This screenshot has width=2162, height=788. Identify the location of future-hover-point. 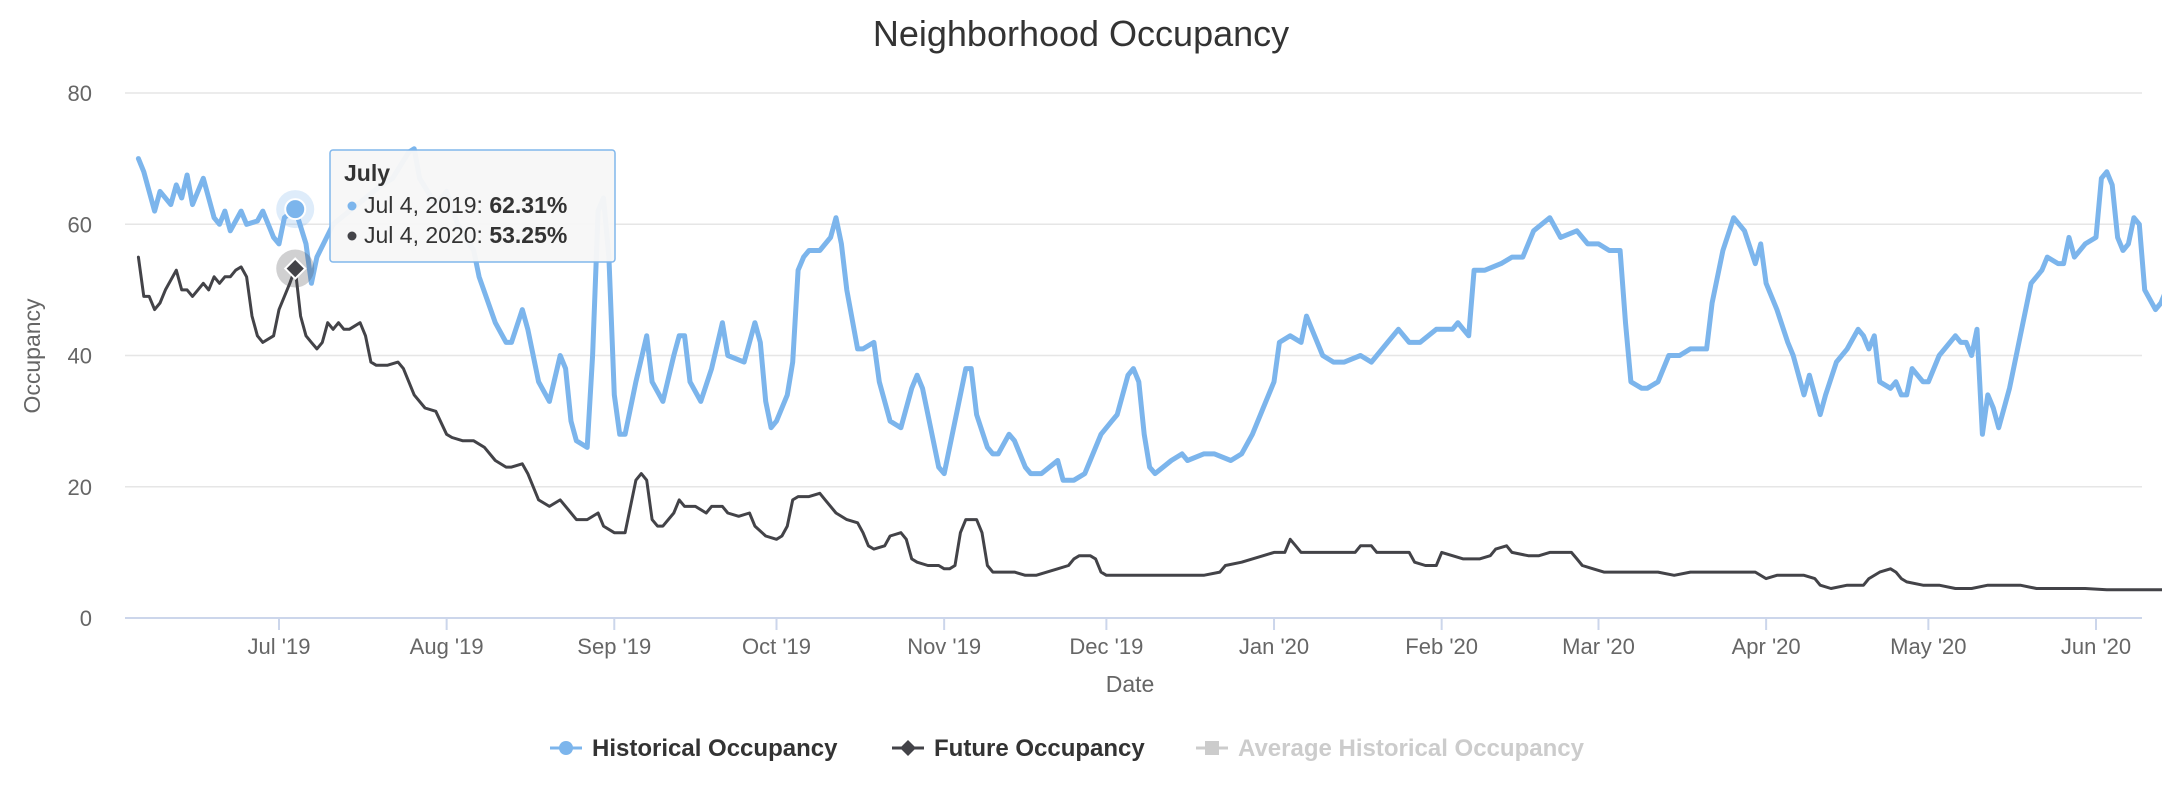
(295, 268).